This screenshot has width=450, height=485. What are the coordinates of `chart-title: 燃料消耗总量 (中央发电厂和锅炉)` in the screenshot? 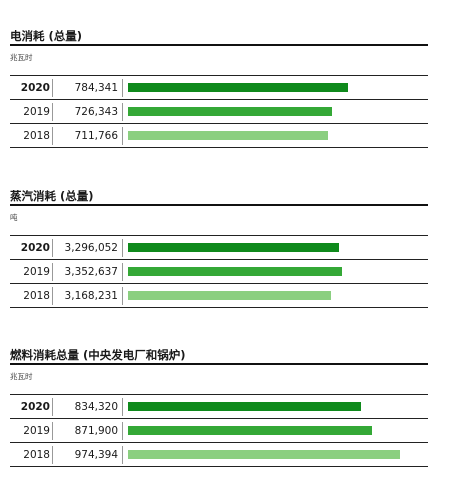 It's located at (98, 355).